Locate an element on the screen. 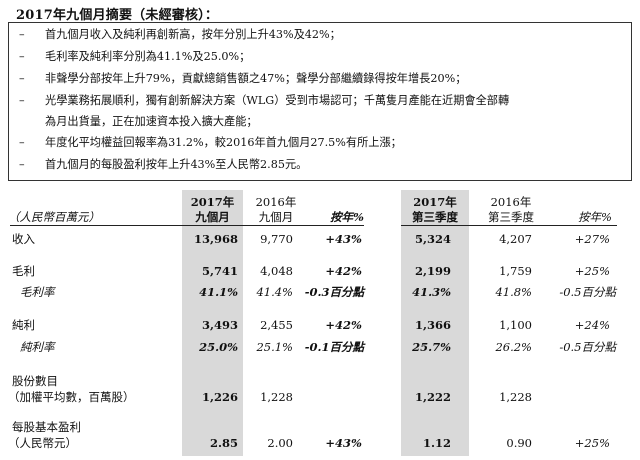 The width and height of the screenshot is (640, 460). net-margin-2017-q3: 25.7% is located at coordinates (431, 347).